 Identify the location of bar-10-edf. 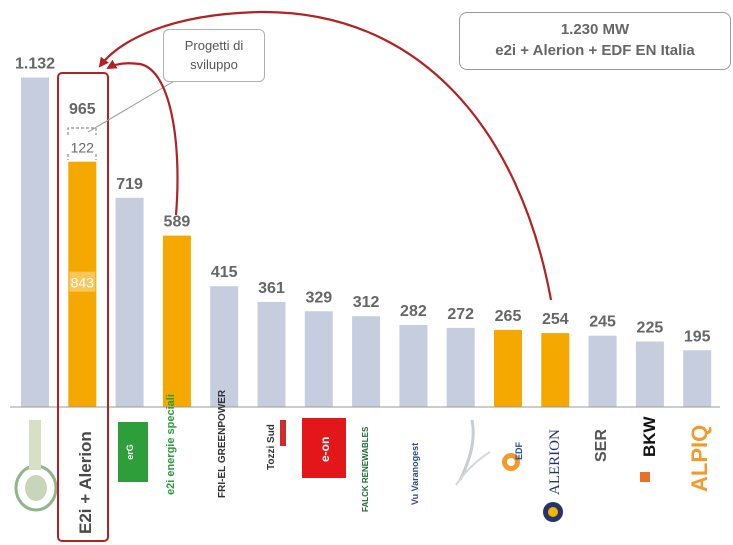
(508, 368).